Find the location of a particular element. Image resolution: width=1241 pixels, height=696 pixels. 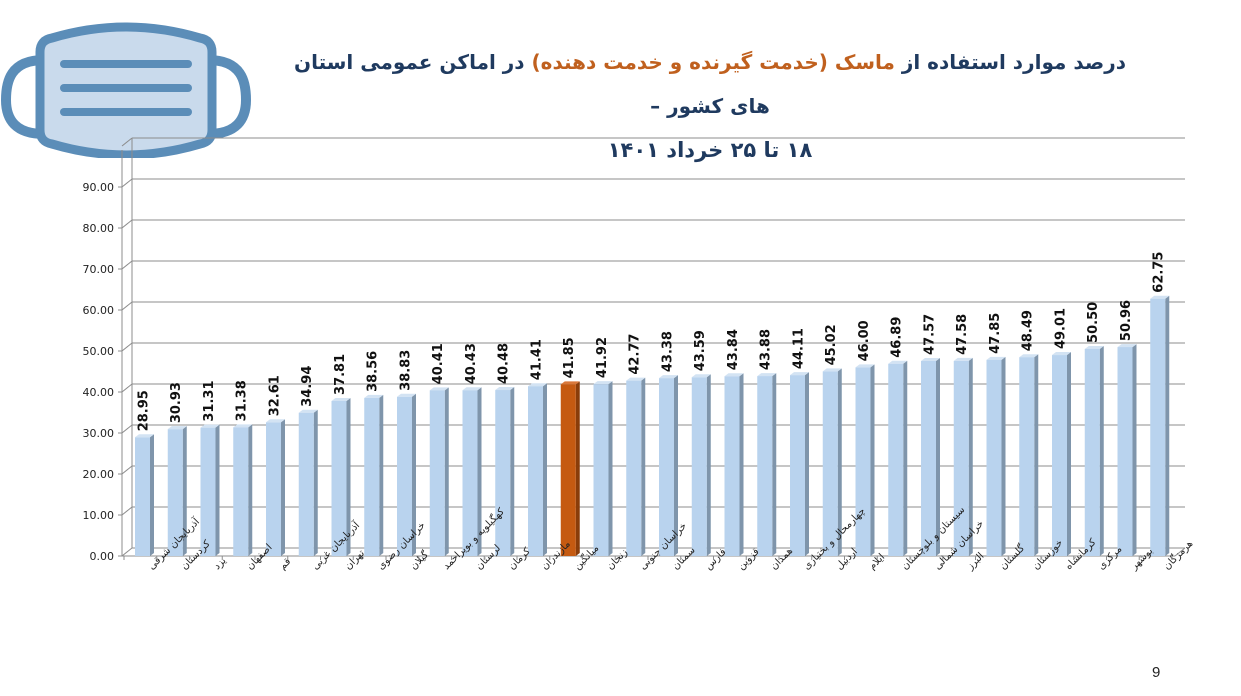

bar: 30.93 is located at coordinates (177, 469).